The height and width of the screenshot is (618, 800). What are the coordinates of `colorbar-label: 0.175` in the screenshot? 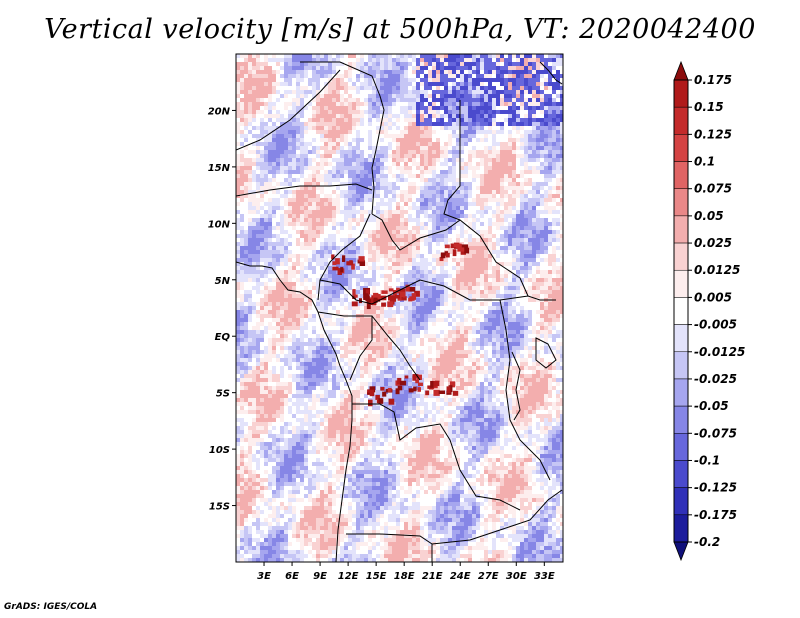 It's located at (713, 80).